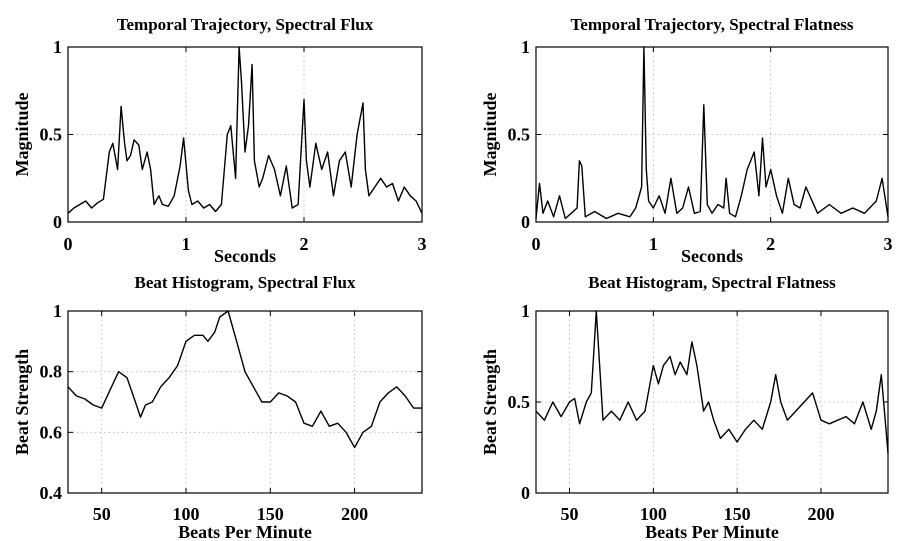 Image resolution: width=916 pixels, height=541 pixels. What do you see at coordinates (51, 372) in the screenshot?
I see `y-tick-label: 0.8` at bounding box center [51, 372].